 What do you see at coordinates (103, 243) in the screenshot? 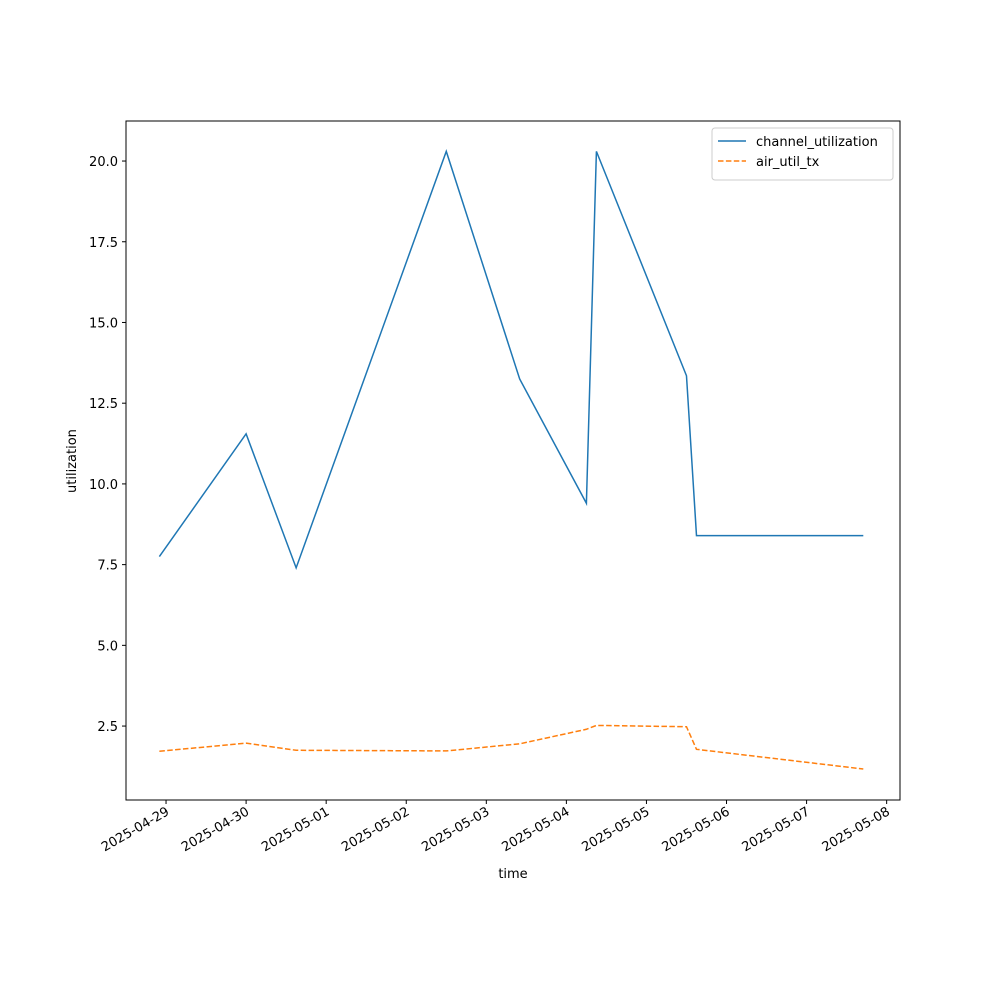
I see `y-tick-label: 17.5` at bounding box center [103, 243].